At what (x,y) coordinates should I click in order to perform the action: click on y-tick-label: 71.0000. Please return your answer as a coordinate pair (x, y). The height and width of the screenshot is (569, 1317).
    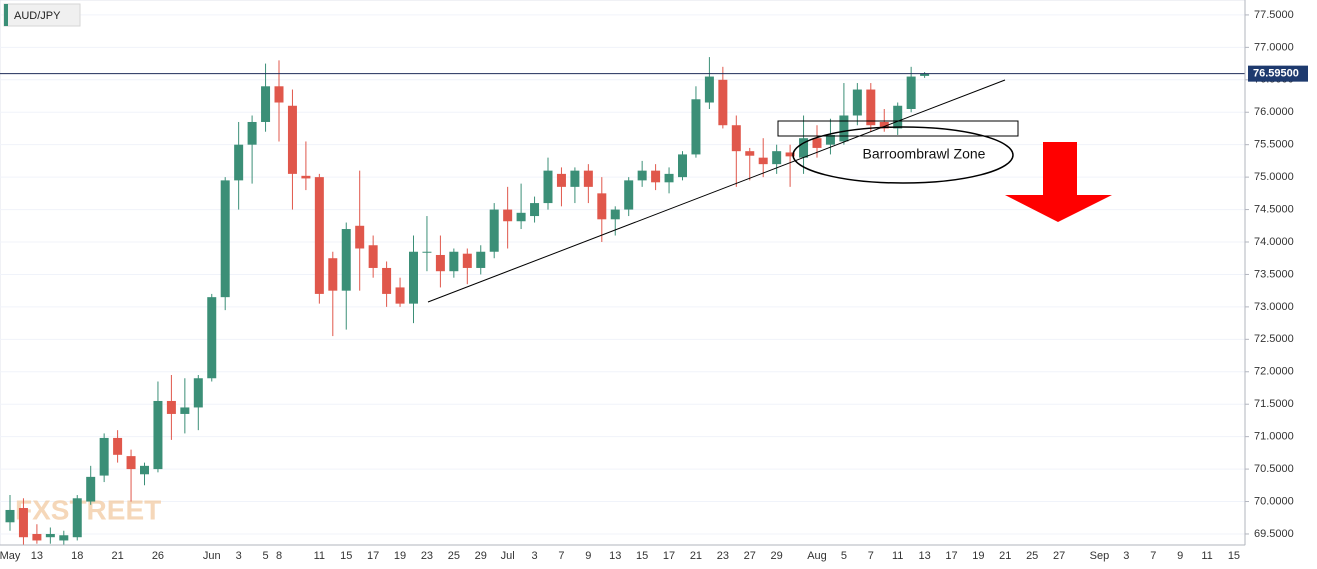
    Looking at the image, I should click on (1274, 437).